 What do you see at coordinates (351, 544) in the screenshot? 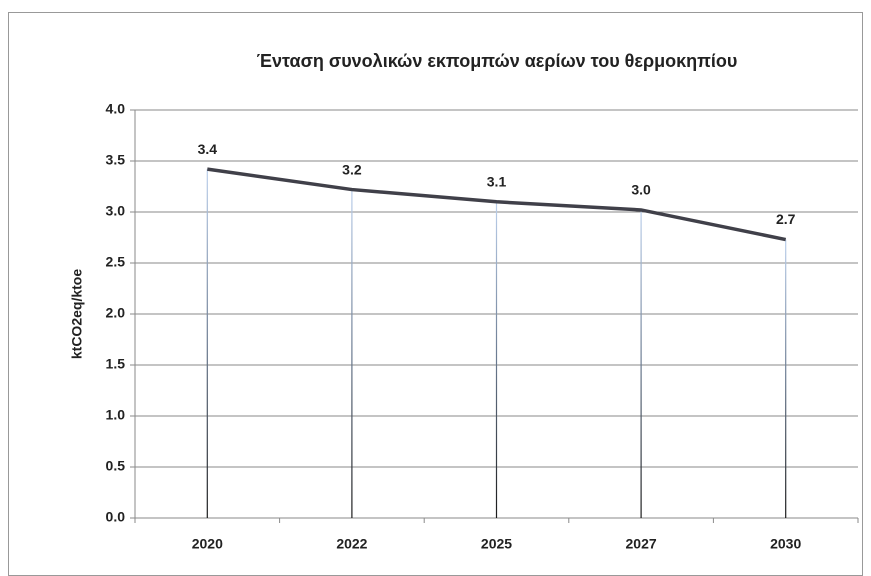
I see `x-tick-label: 2022` at bounding box center [351, 544].